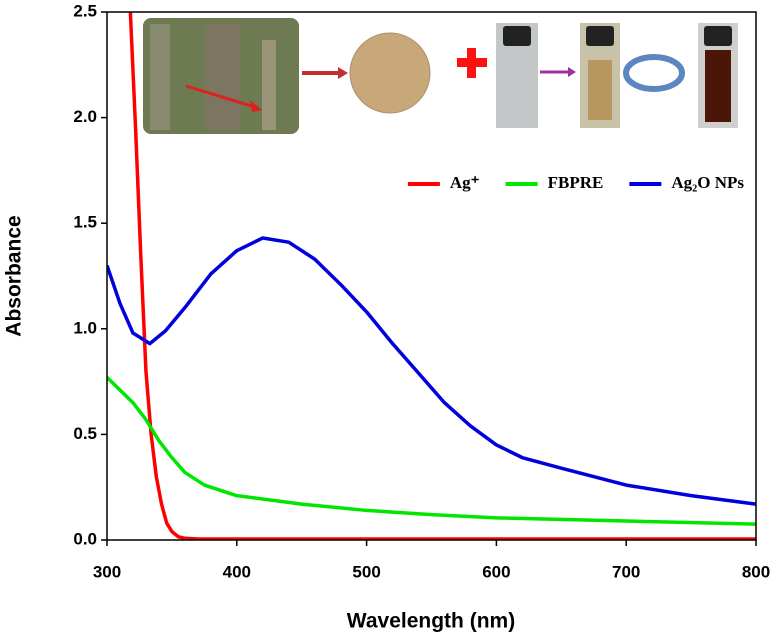  What do you see at coordinates (14, 275) in the screenshot?
I see `y-axis-title: Absorbance` at bounding box center [14, 275].